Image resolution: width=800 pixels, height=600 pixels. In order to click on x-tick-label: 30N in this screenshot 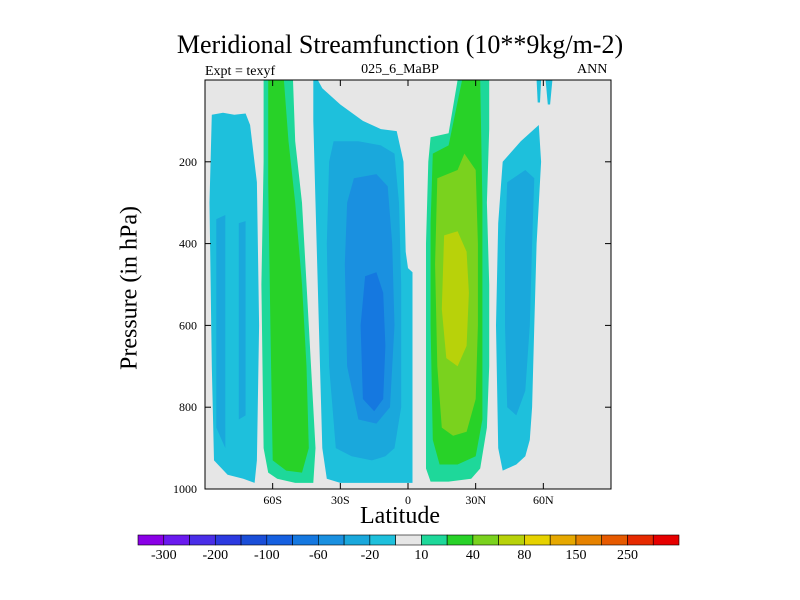, I will do `click(475, 500)`.